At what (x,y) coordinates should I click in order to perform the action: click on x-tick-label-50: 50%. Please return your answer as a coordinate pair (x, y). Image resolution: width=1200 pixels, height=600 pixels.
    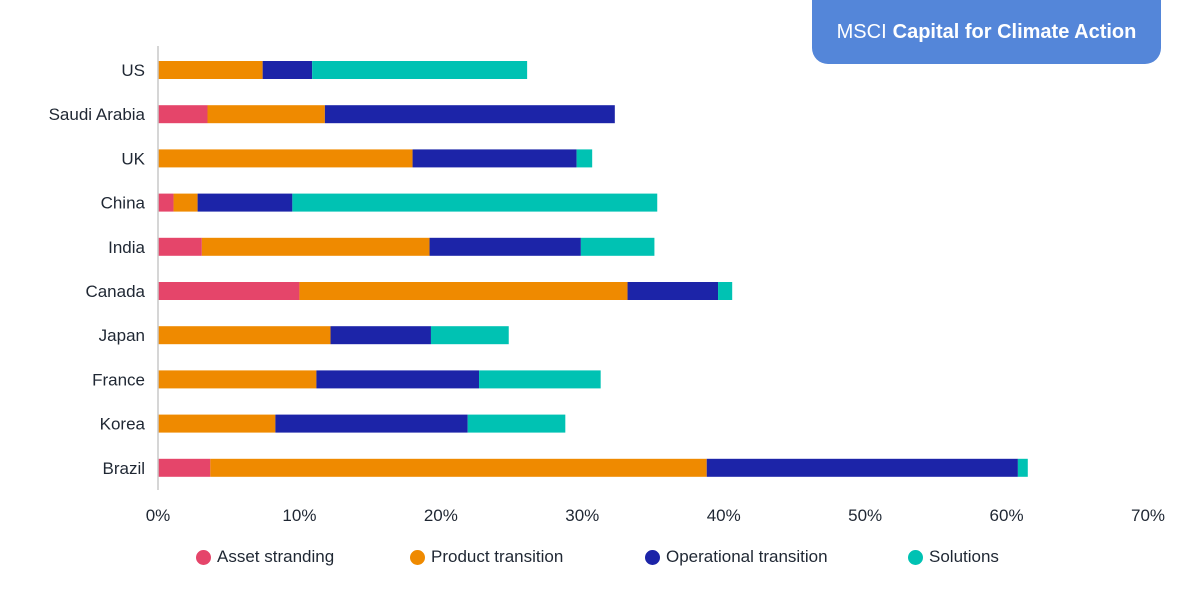
    Looking at the image, I should click on (865, 515).